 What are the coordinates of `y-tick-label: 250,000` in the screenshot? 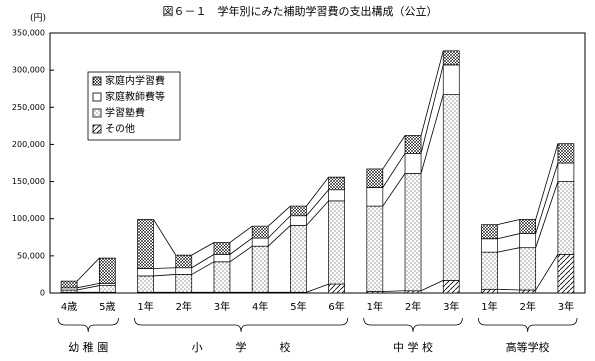 It's located at (28, 107).